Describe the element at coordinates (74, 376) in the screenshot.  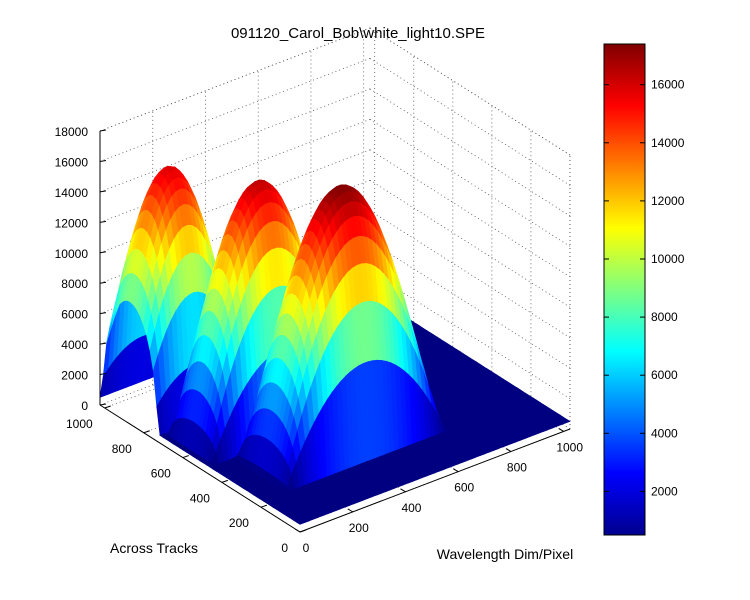
I see `z-tick-label: 2000` at that location.